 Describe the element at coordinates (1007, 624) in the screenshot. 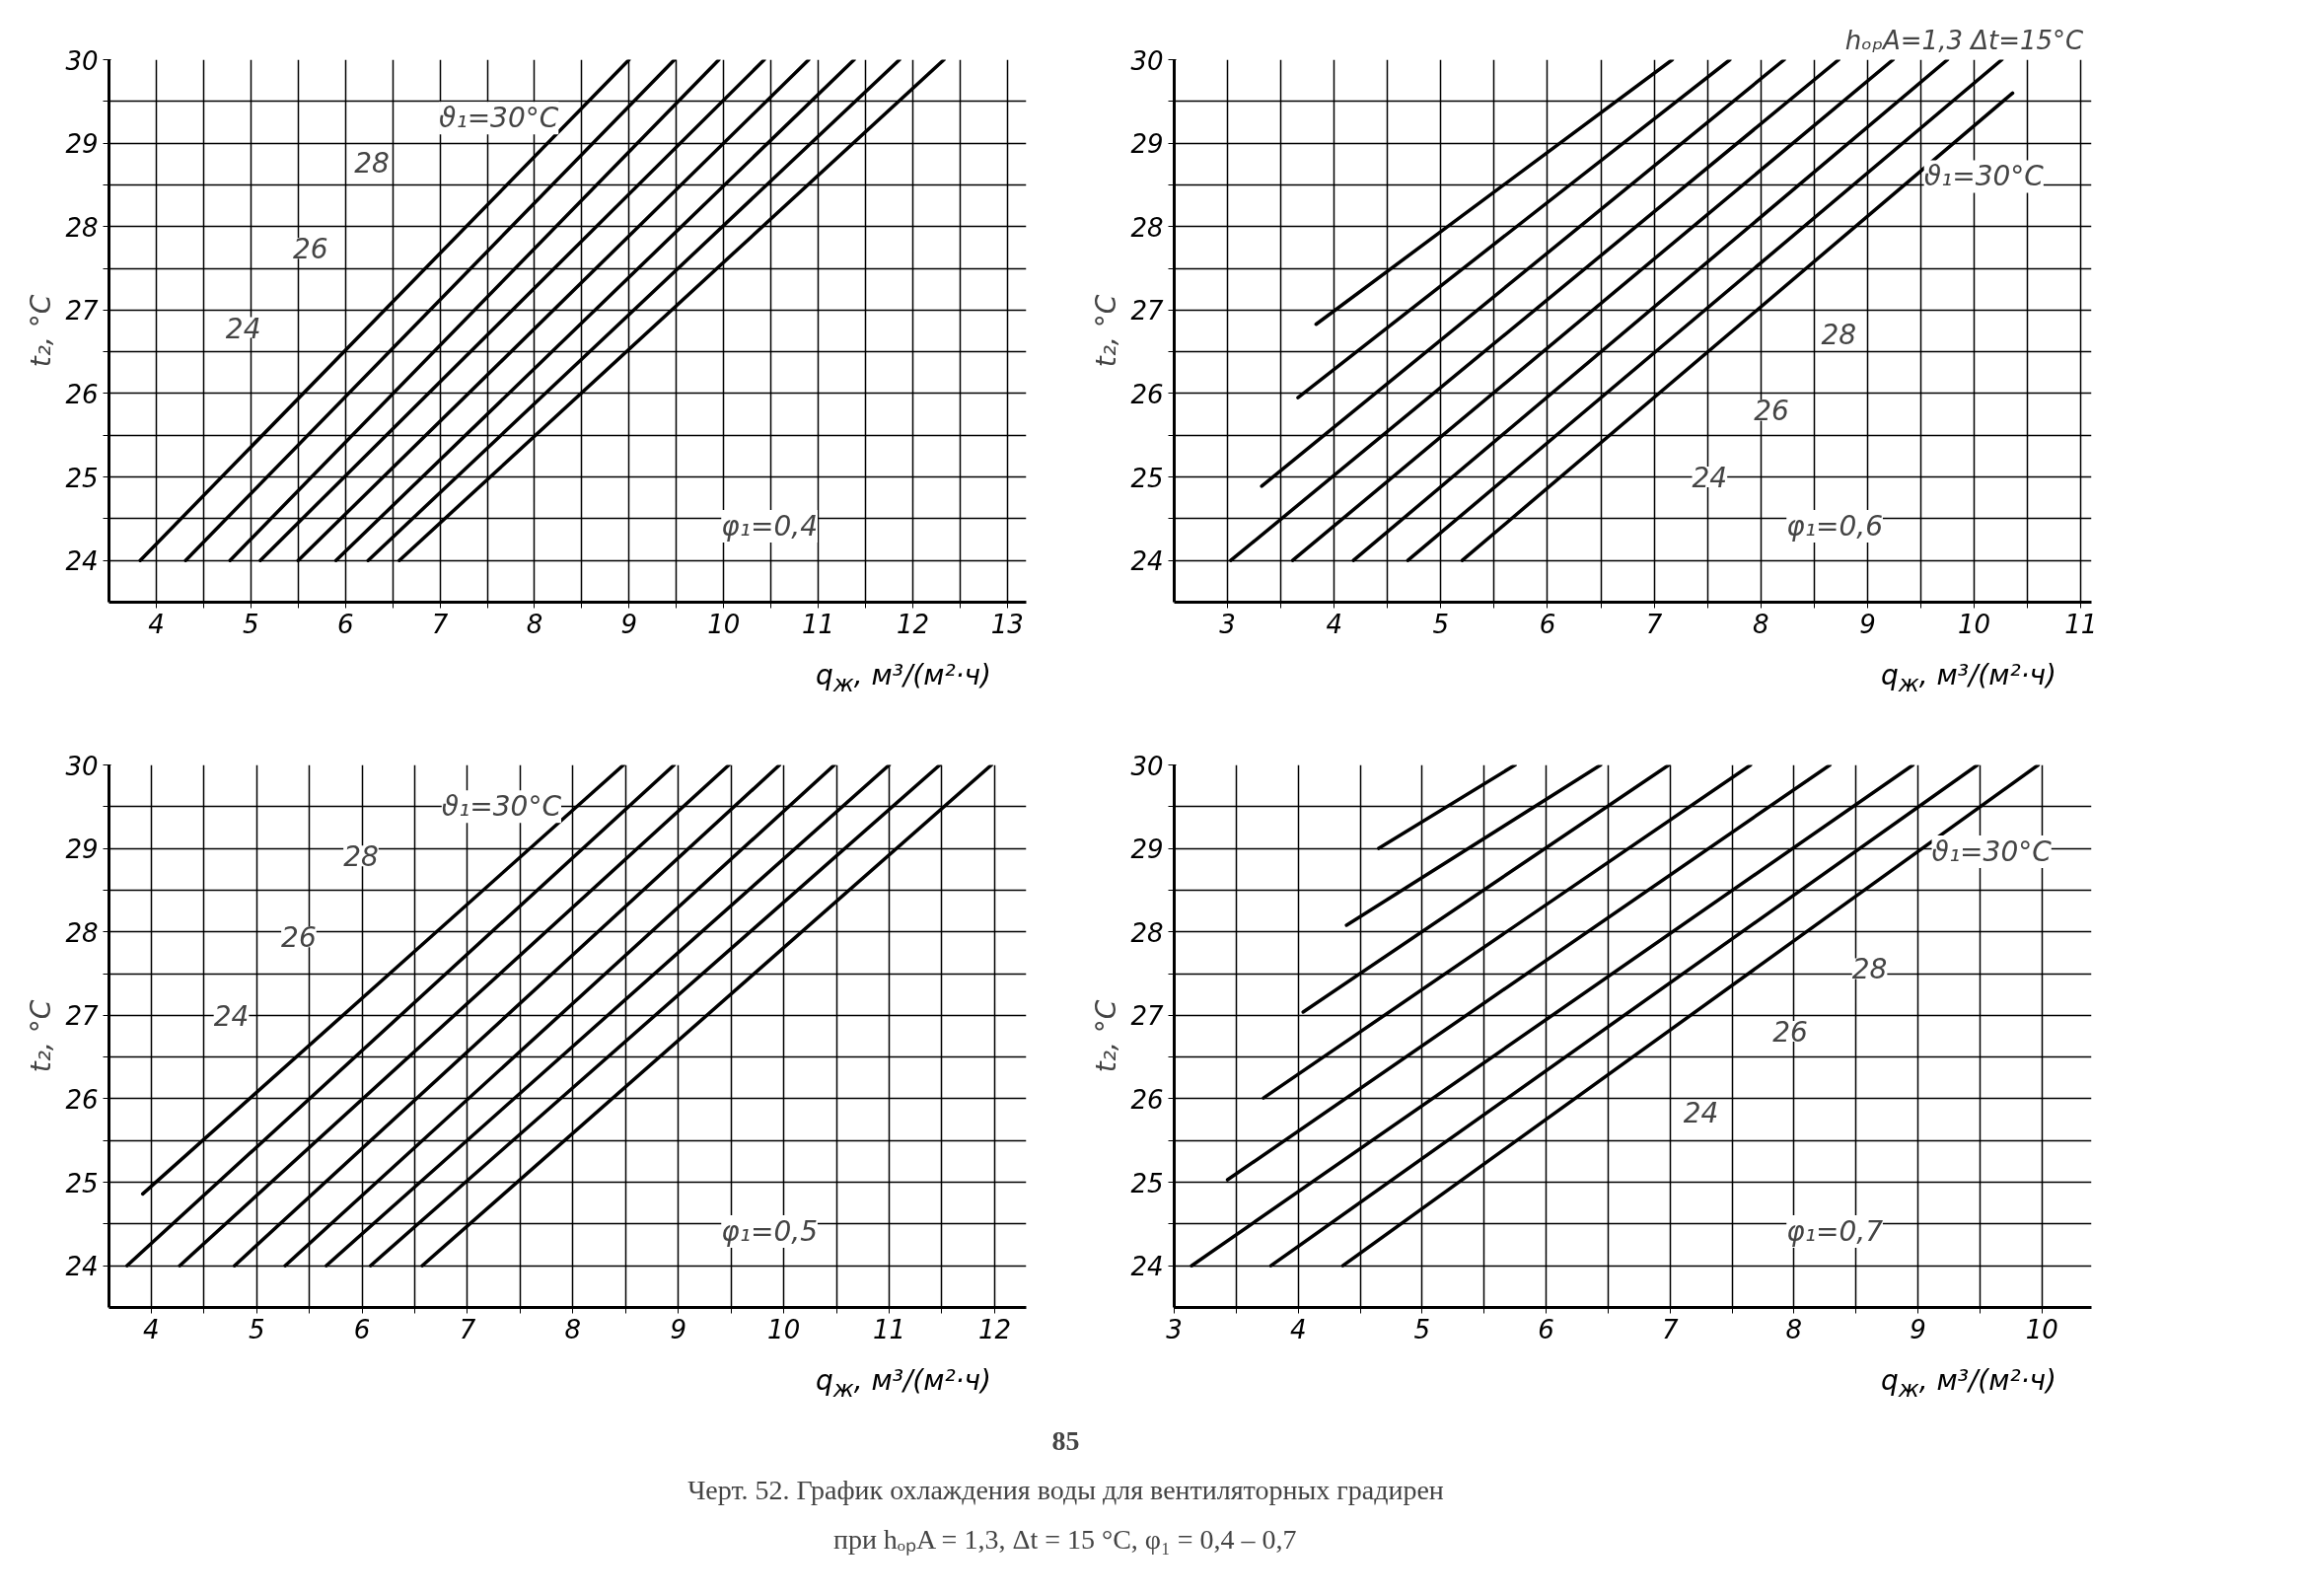

I see `x-tick-label: 13` at that location.